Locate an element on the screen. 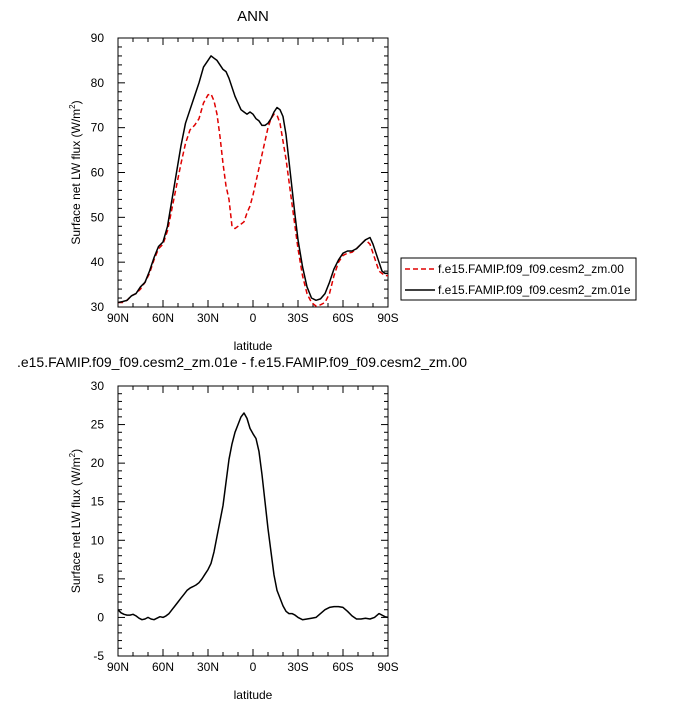 This screenshot has width=687, height=708. y-tick-label: 50 is located at coordinates (98, 217).